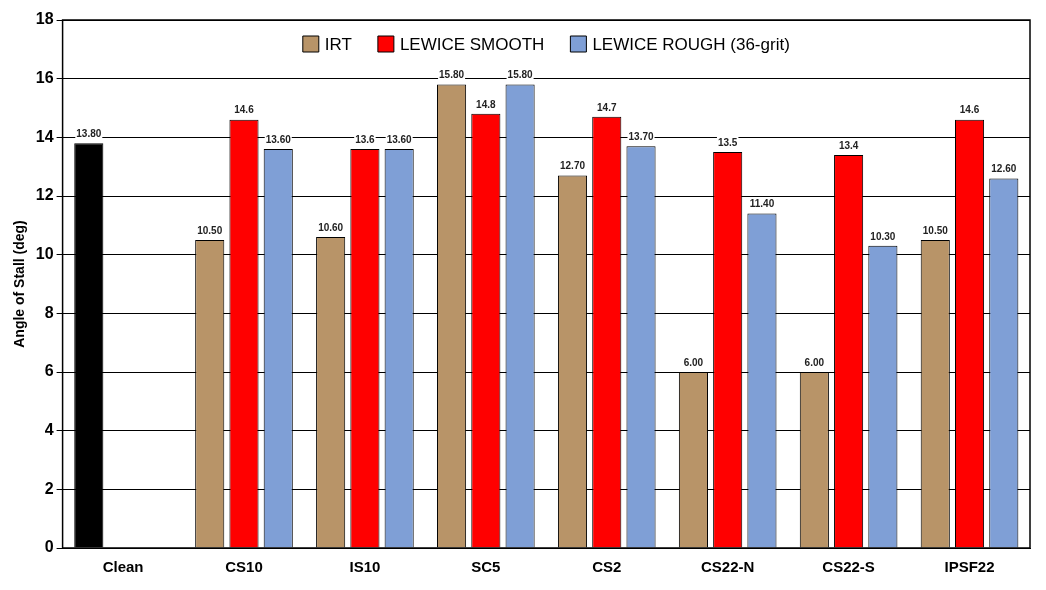 Image resolution: width=1046 pixels, height=590 pixels. What do you see at coordinates (244, 567) in the screenshot?
I see `x-tick-label: CS10` at bounding box center [244, 567].